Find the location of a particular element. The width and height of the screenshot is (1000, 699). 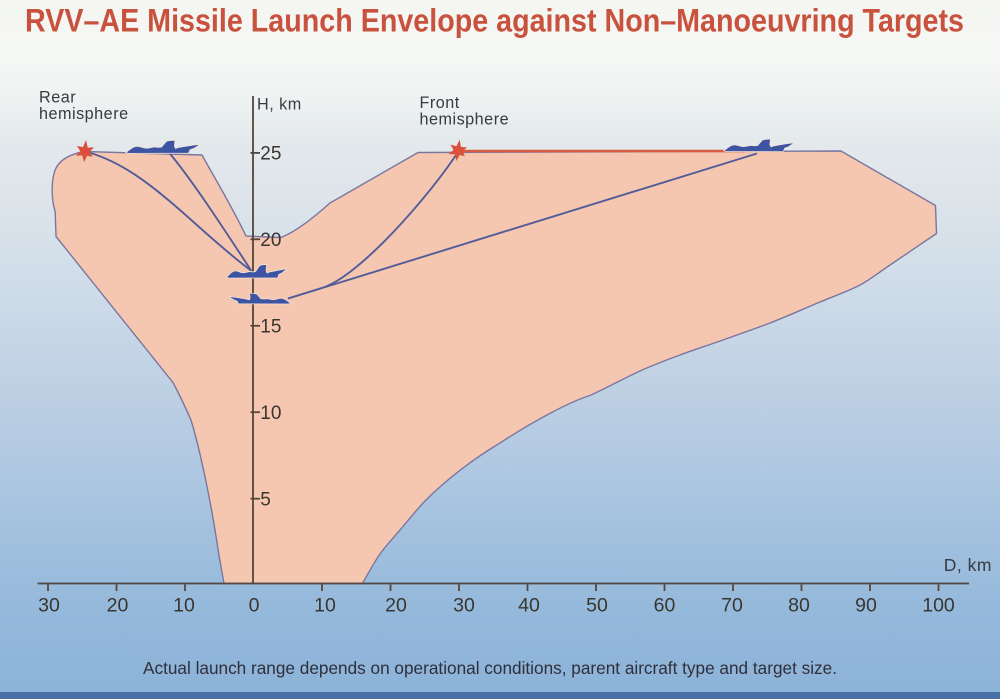

svg-text: 80 is located at coordinates (799, 606).